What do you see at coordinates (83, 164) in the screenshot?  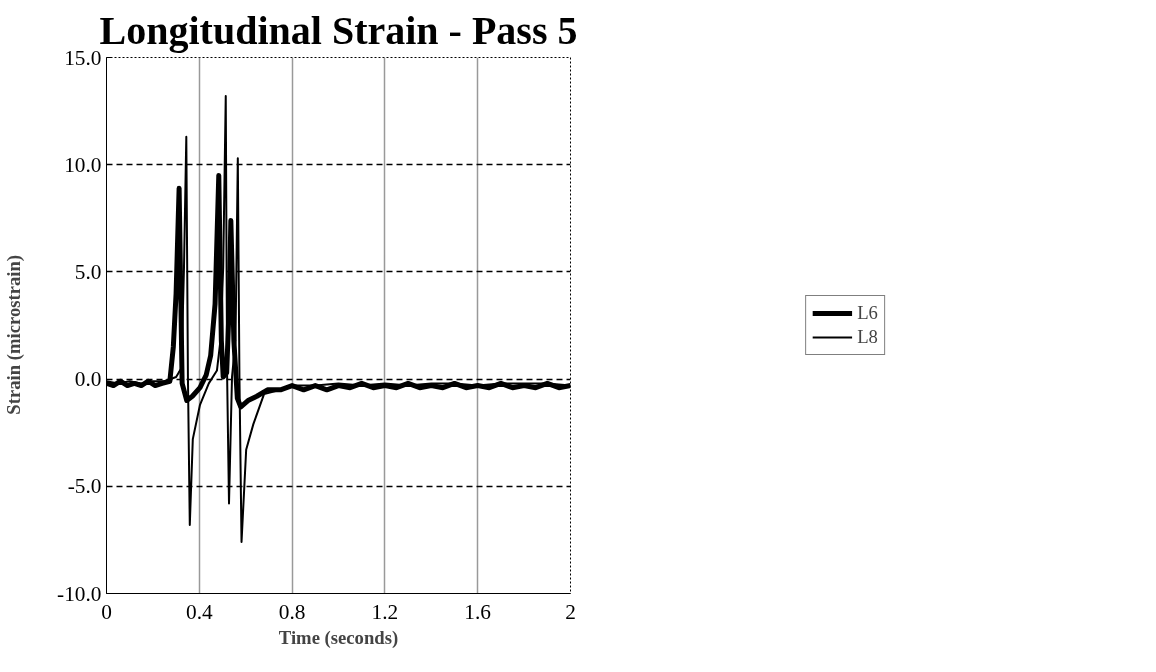 I see `y-tick-label: 10.0` at bounding box center [83, 164].